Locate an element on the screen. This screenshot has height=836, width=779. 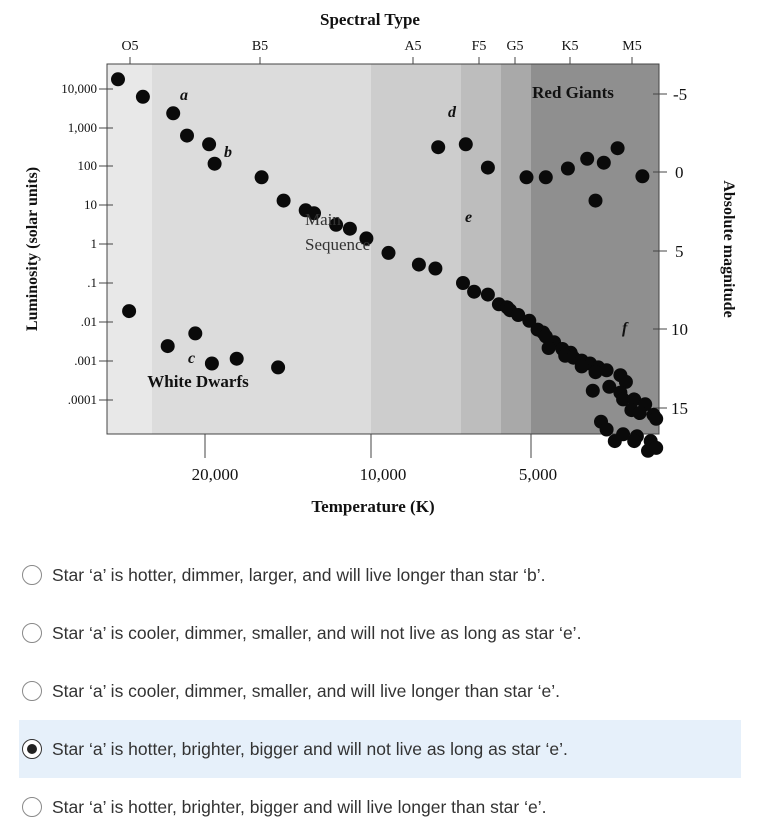
band-f is located at coordinates (481, 249).